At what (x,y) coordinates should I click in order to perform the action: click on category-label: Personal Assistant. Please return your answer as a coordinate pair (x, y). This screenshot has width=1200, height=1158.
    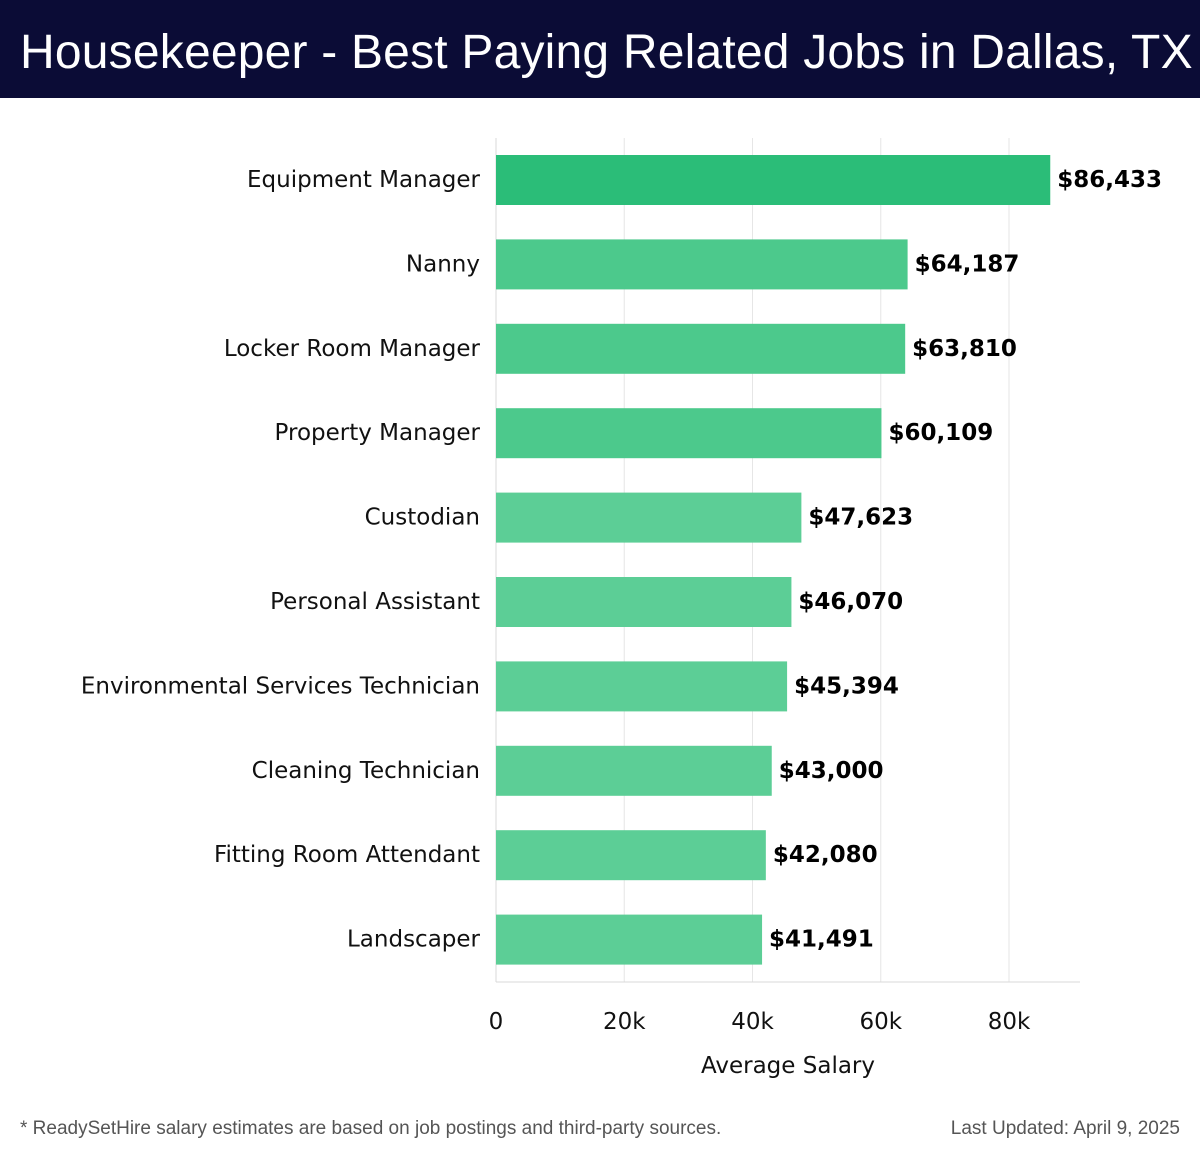
    Looking at the image, I should click on (375, 602).